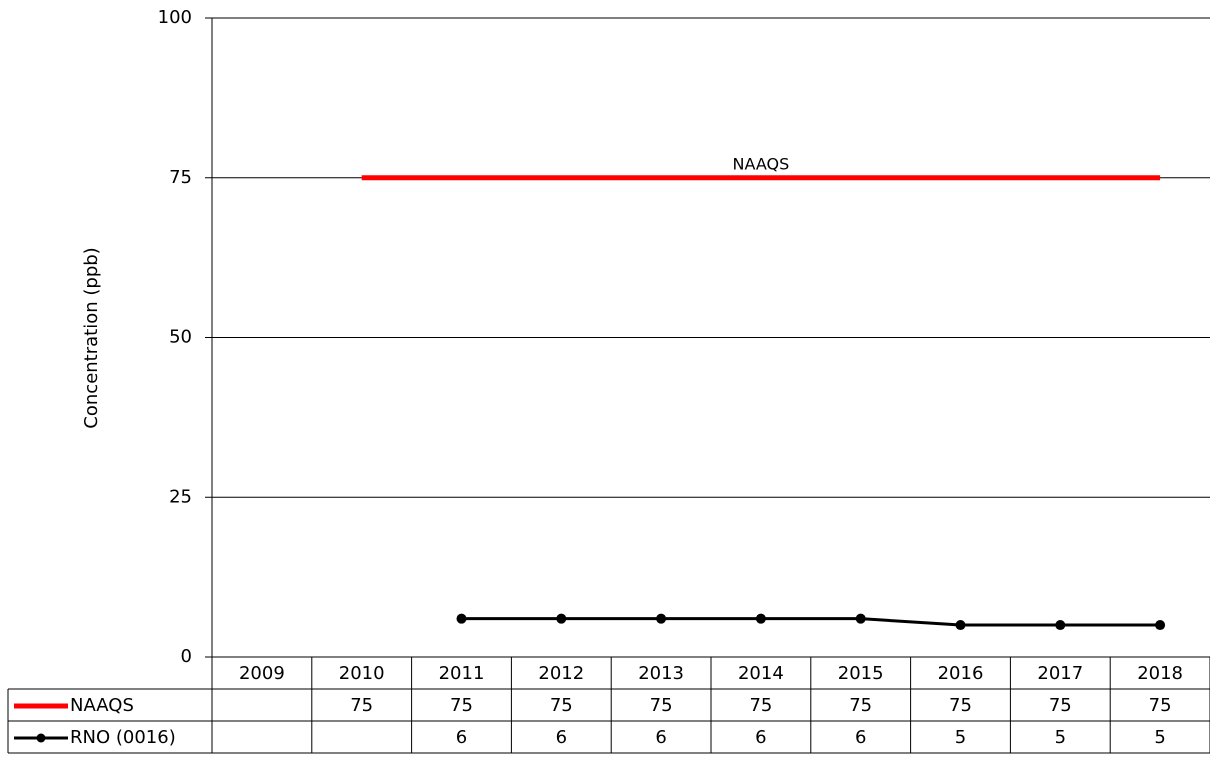 The image size is (1210, 763). Describe the element at coordinates (961, 673) in the screenshot. I see `x-tick-label: 2016` at that location.